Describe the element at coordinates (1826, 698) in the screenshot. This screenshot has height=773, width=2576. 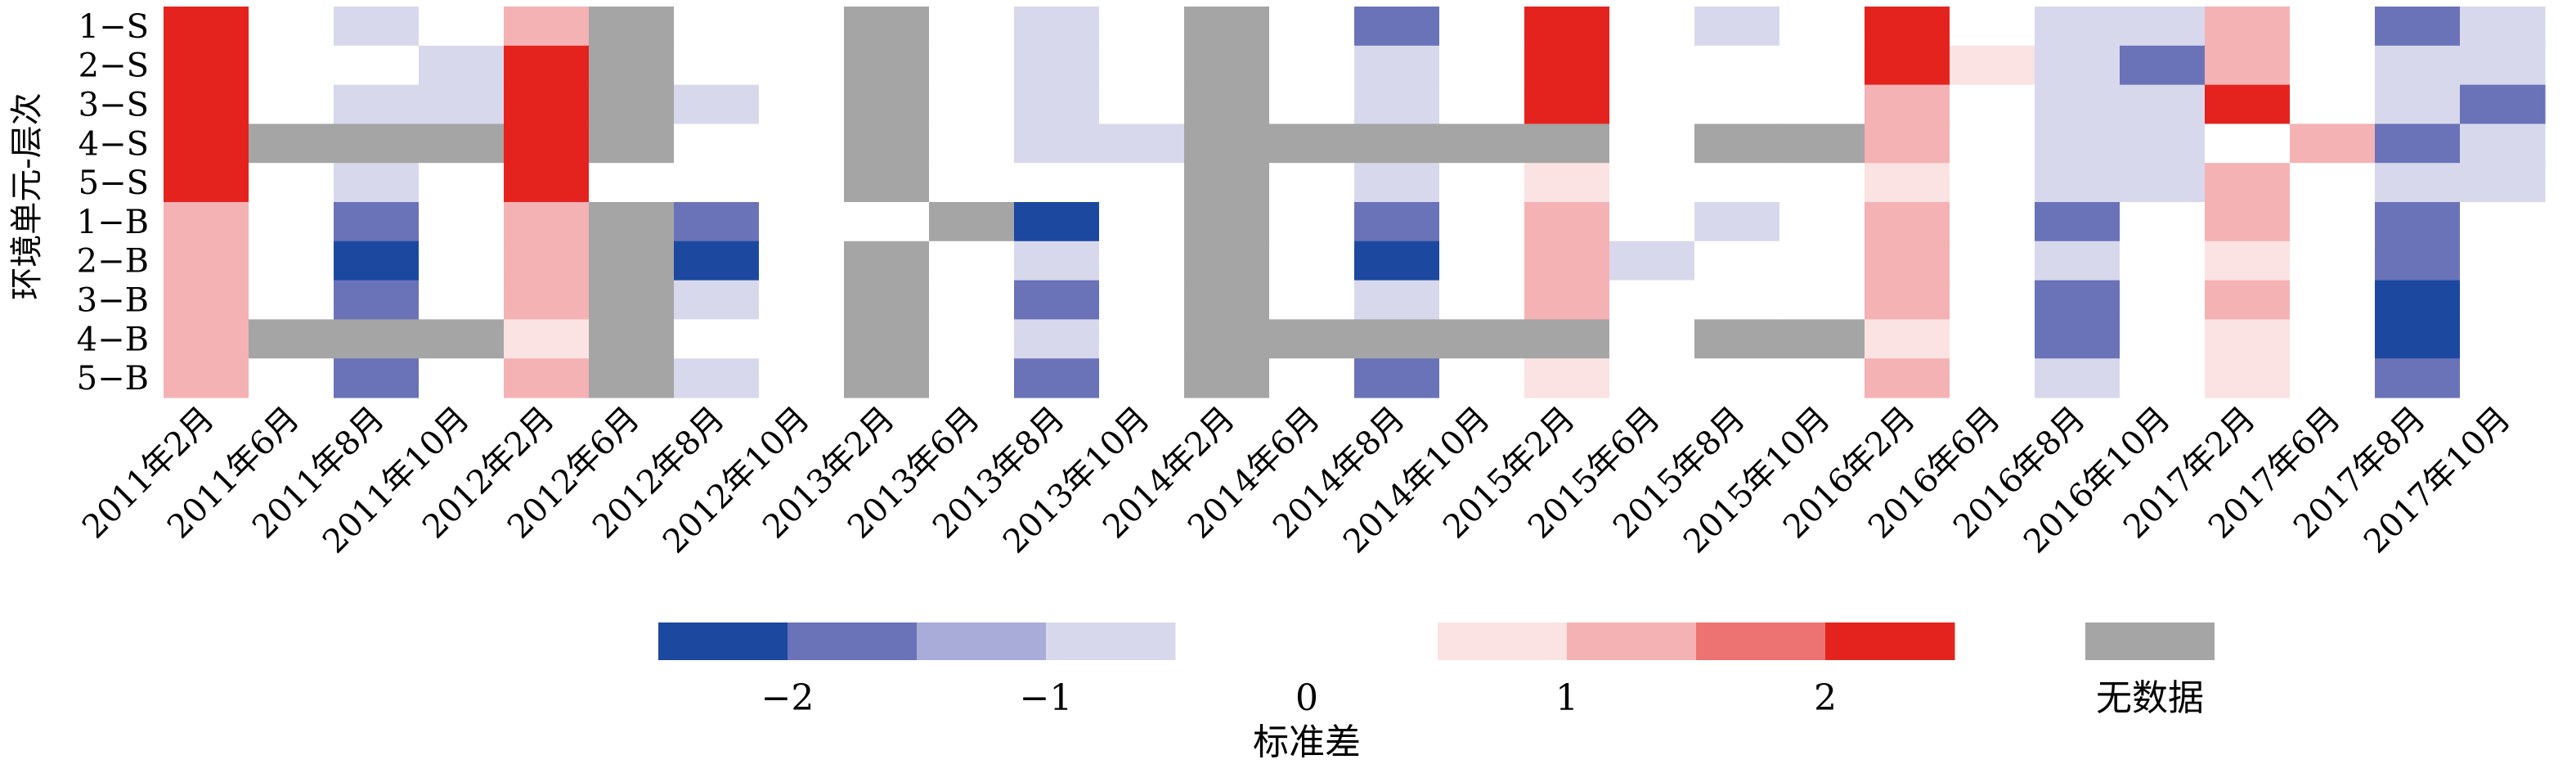
I see `legend-tick-label: 2` at that location.